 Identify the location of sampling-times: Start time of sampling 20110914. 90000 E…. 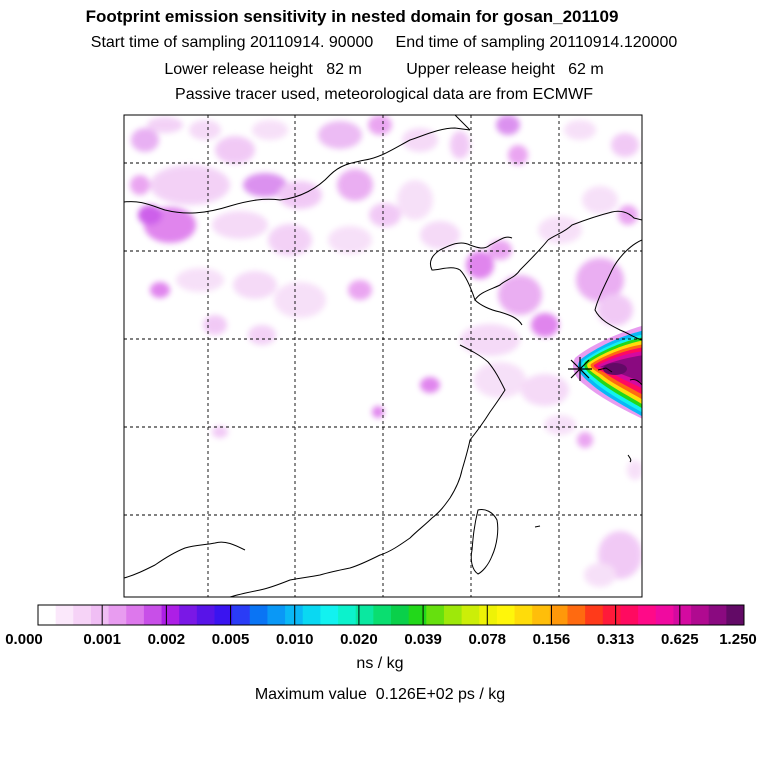
(384, 42).